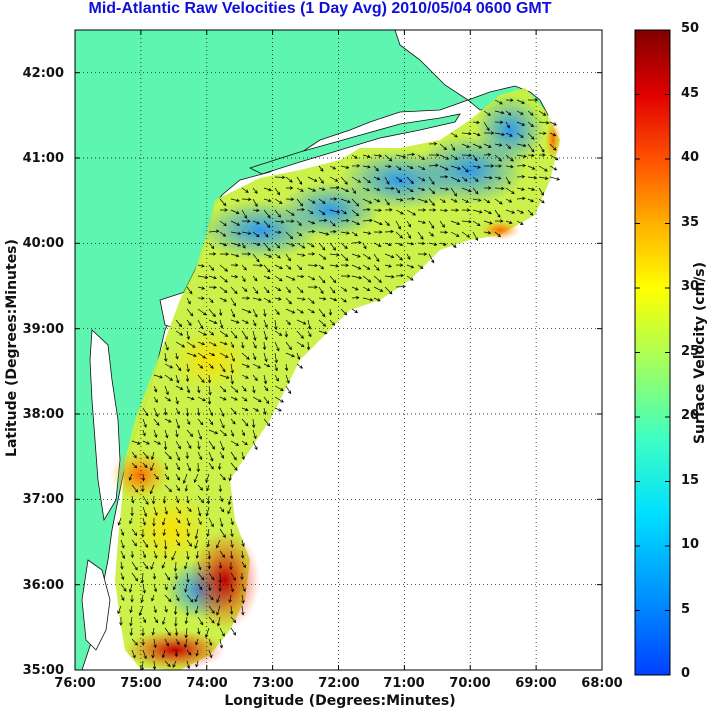  Describe the element at coordinates (690, 222) in the screenshot. I see `colorbar-tick-label: 35` at that location.